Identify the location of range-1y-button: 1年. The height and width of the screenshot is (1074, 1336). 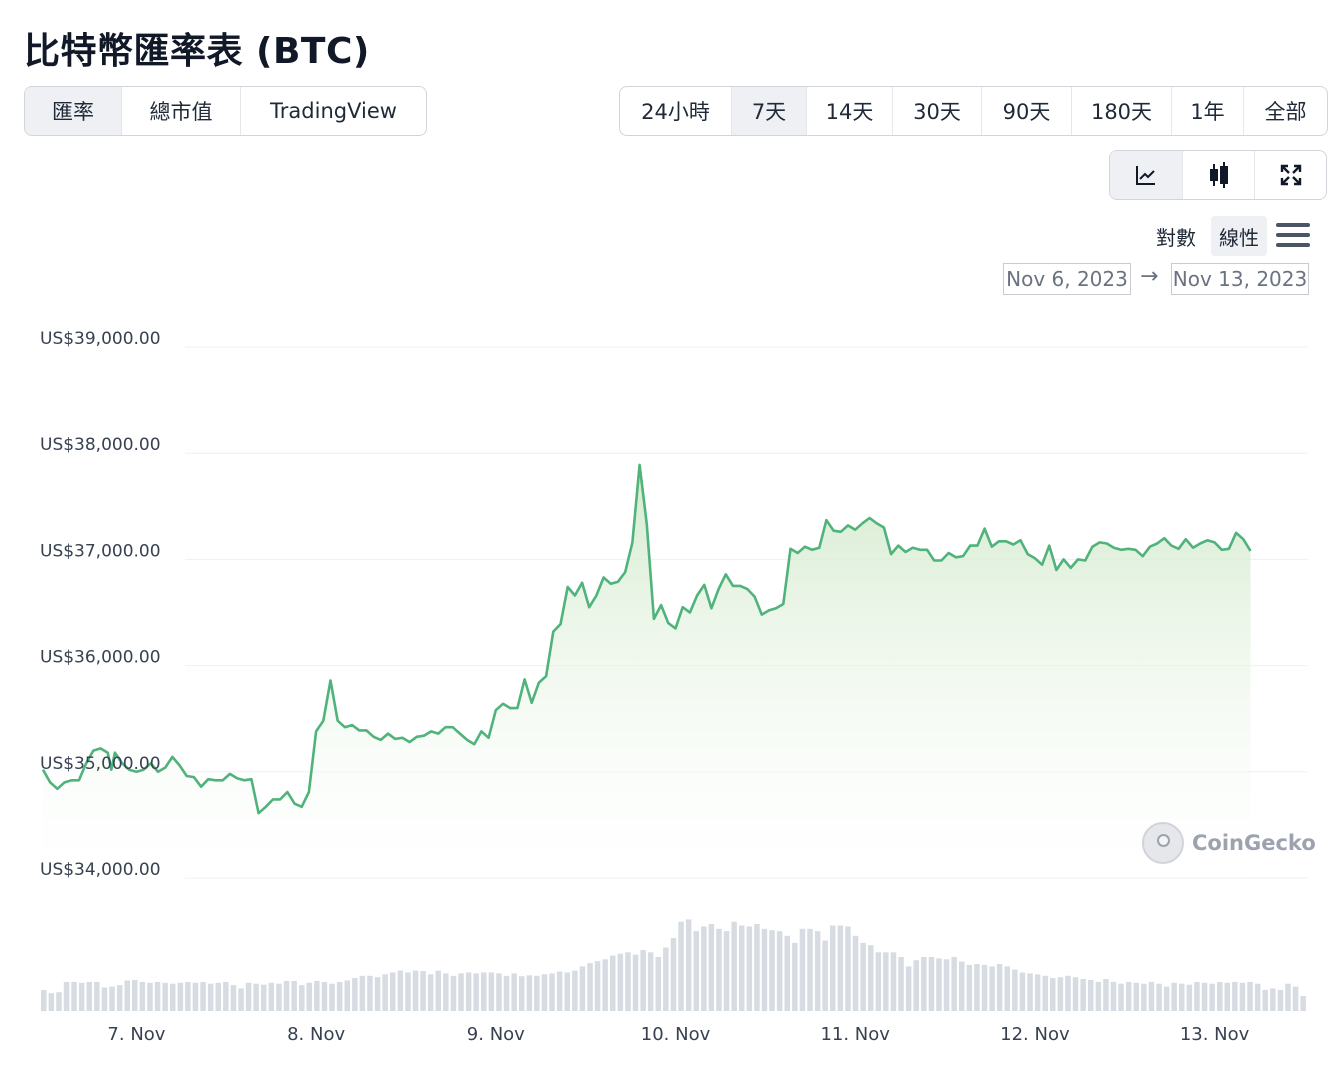
(1207, 111).